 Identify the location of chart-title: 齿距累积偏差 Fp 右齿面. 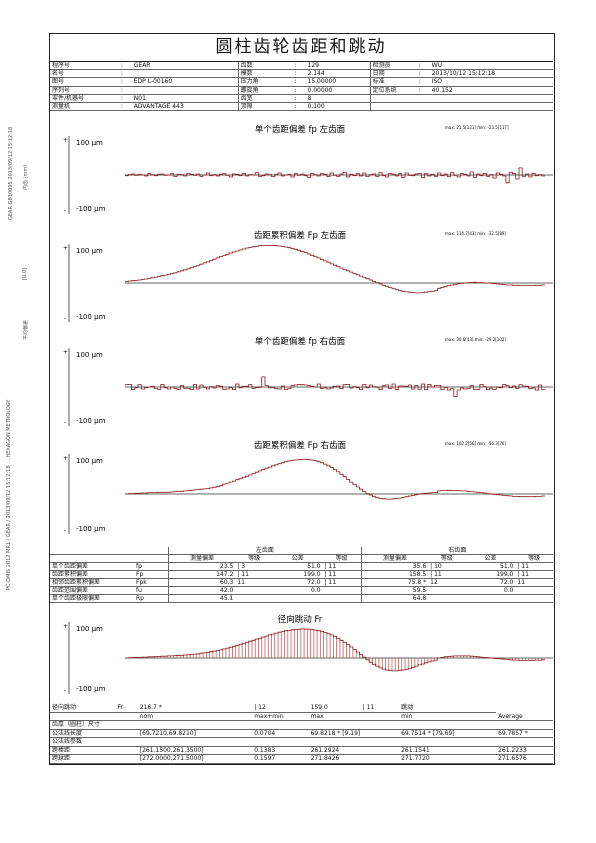
(300, 445).